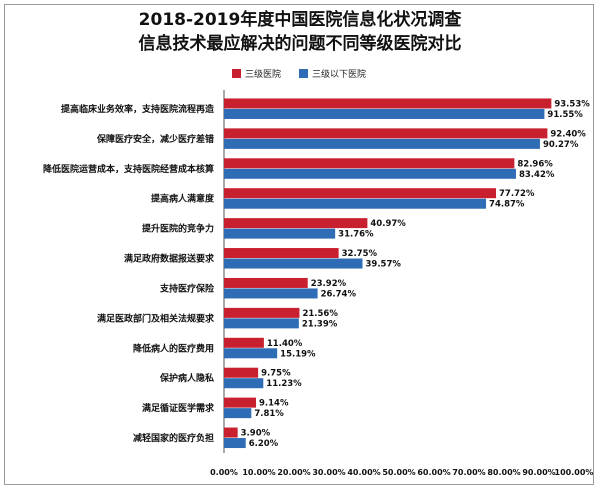 The height and width of the screenshot is (491, 600). I want to click on data-label-series2: 91.55%, so click(565, 115).